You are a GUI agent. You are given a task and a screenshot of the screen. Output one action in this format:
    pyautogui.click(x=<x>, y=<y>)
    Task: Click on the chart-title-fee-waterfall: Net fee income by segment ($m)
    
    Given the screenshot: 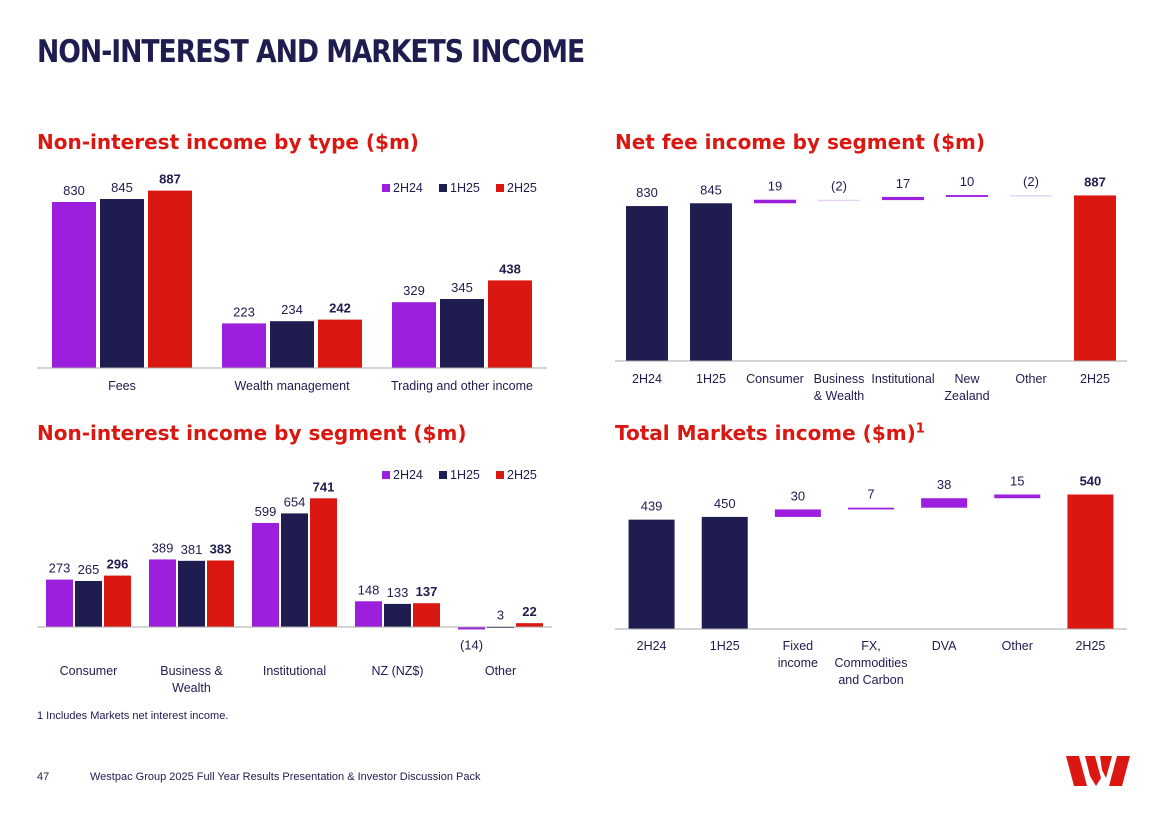 What is the action you would take?
    pyautogui.click(x=800, y=142)
    